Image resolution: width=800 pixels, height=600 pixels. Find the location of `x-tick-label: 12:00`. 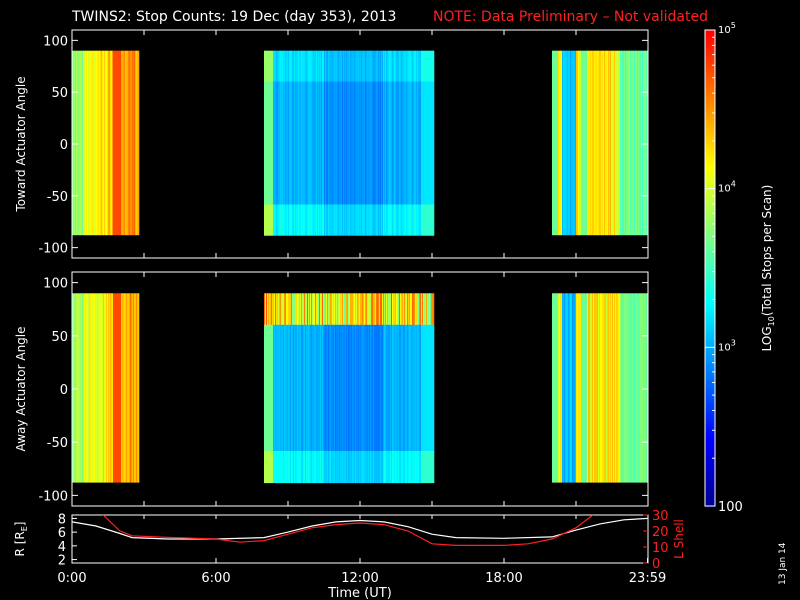

x-tick-label: 12:00 is located at coordinates (359, 578).